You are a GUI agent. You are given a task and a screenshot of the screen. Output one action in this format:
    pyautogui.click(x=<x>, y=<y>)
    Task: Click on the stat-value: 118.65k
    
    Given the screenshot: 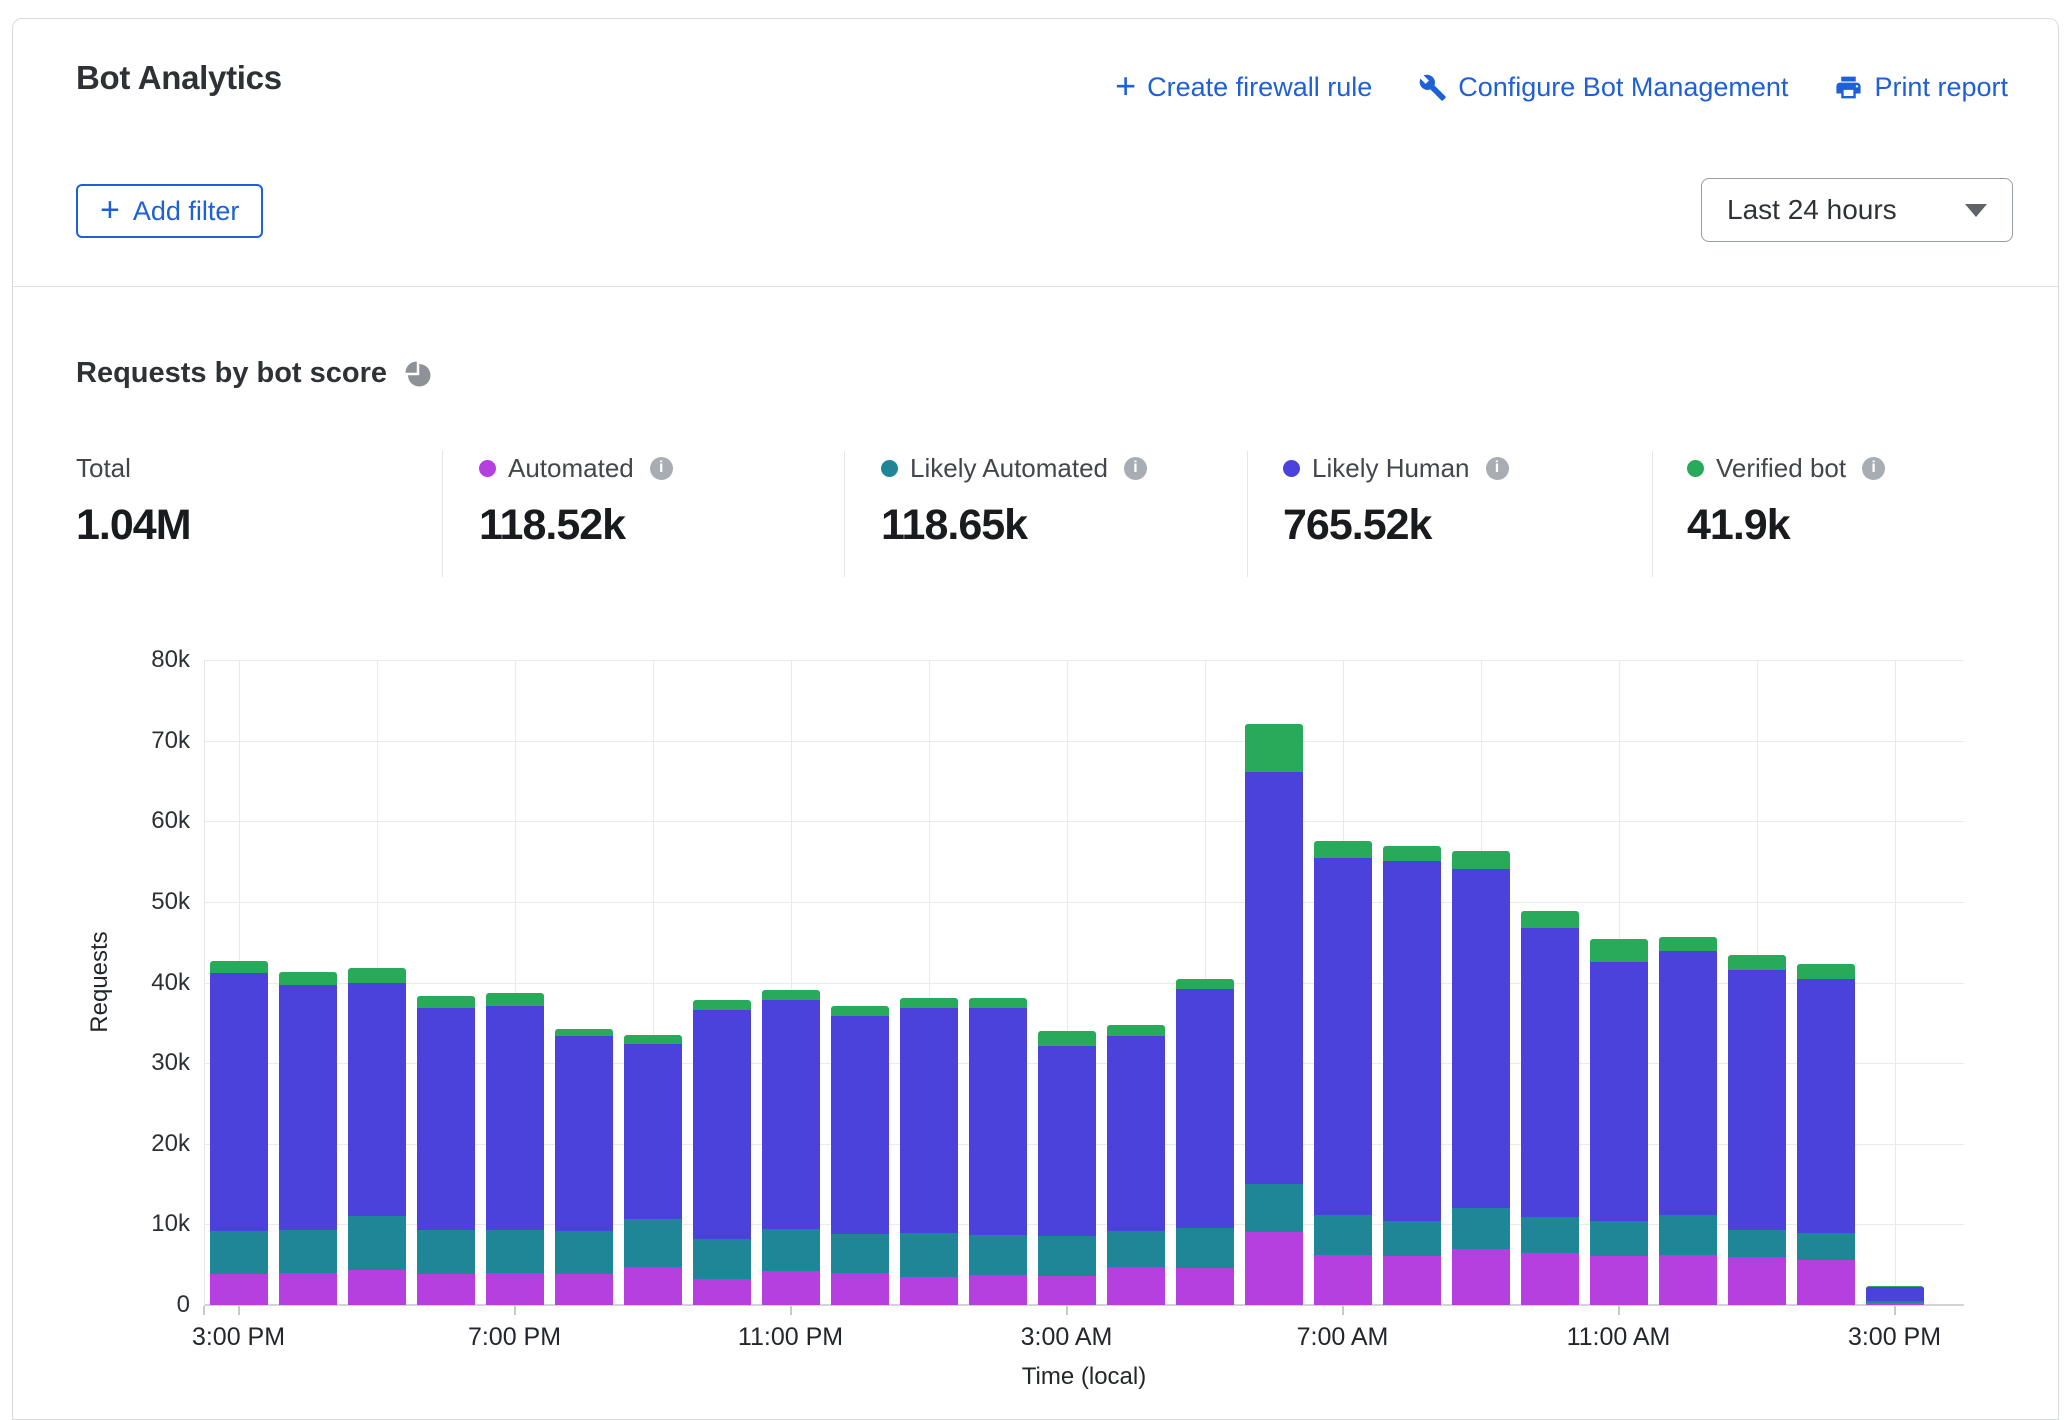 What is the action you would take?
    pyautogui.click(x=954, y=525)
    